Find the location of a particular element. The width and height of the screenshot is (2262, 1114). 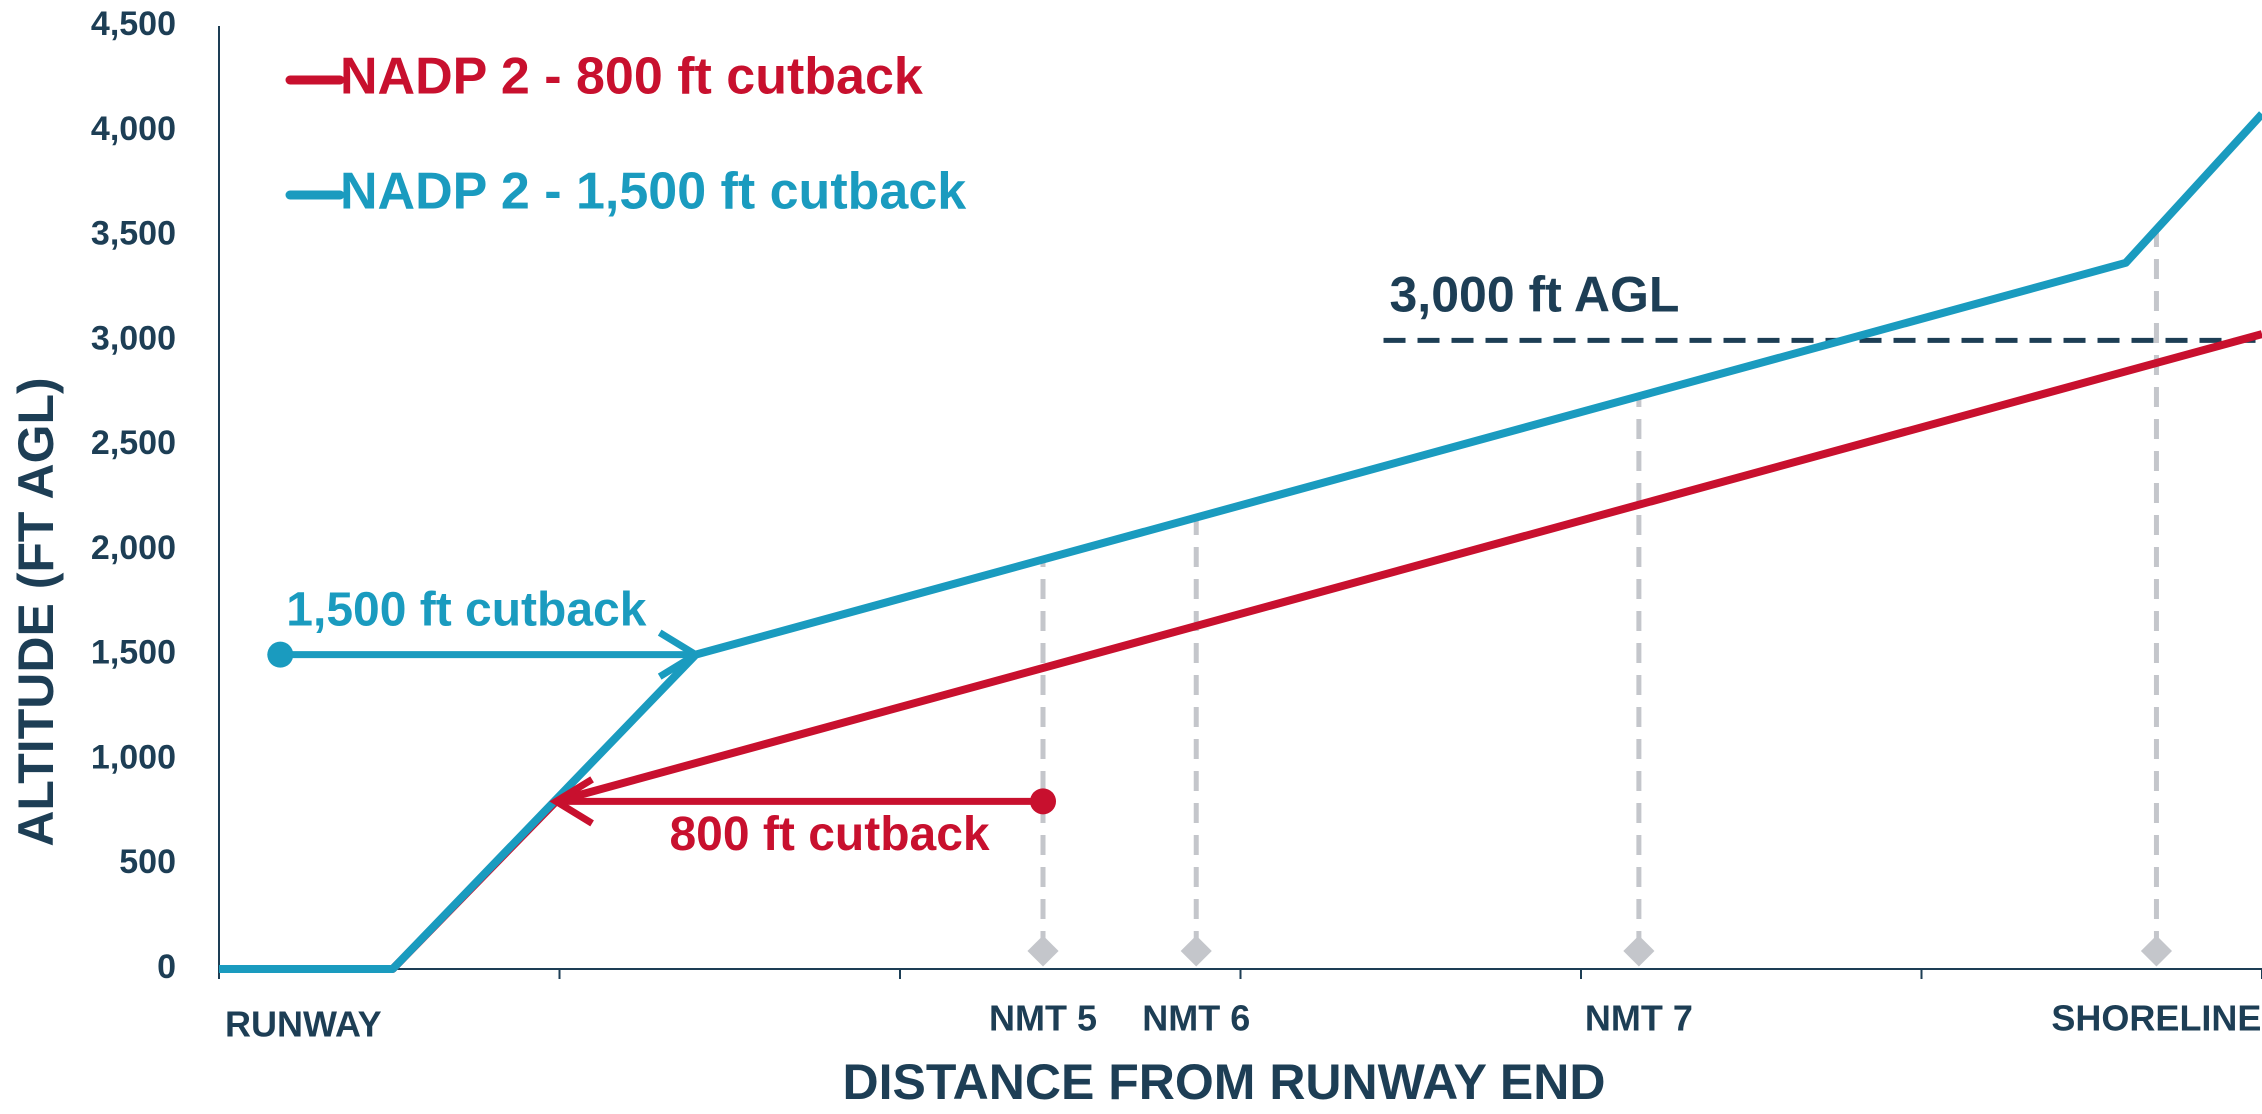

y-tick-label: 2,000 is located at coordinates (133, 548).